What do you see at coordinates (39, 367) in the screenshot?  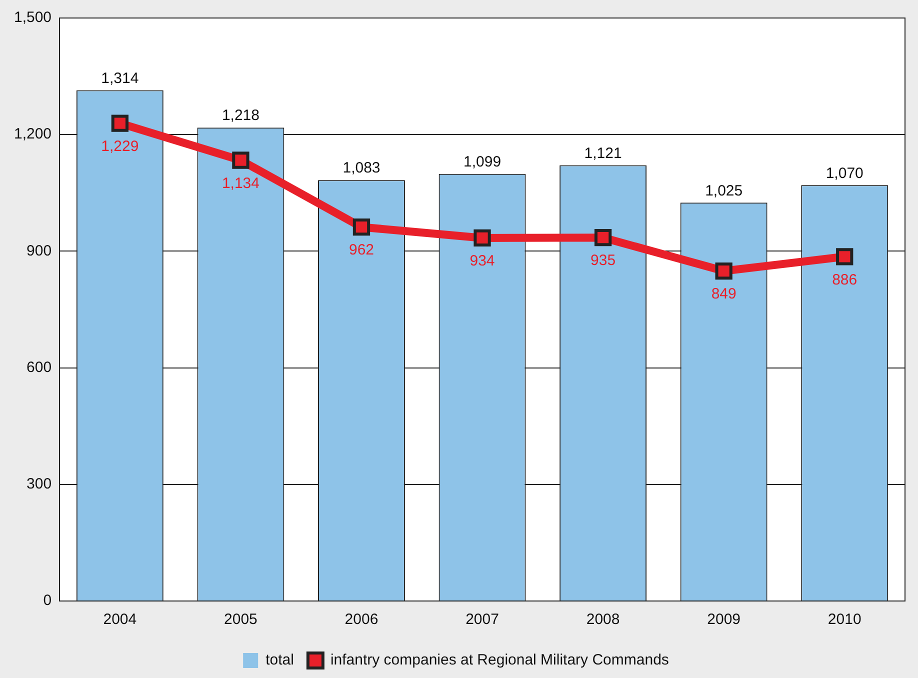 I see `y-tick-label: 600` at bounding box center [39, 367].